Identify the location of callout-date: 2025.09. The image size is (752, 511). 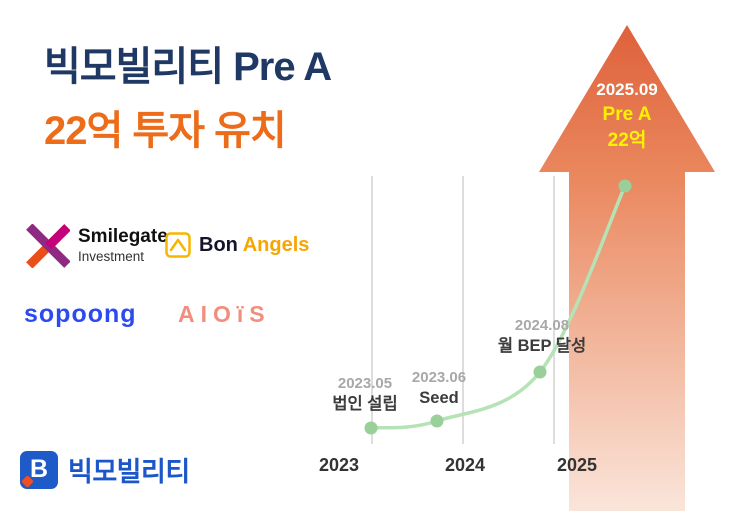
(627, 89).